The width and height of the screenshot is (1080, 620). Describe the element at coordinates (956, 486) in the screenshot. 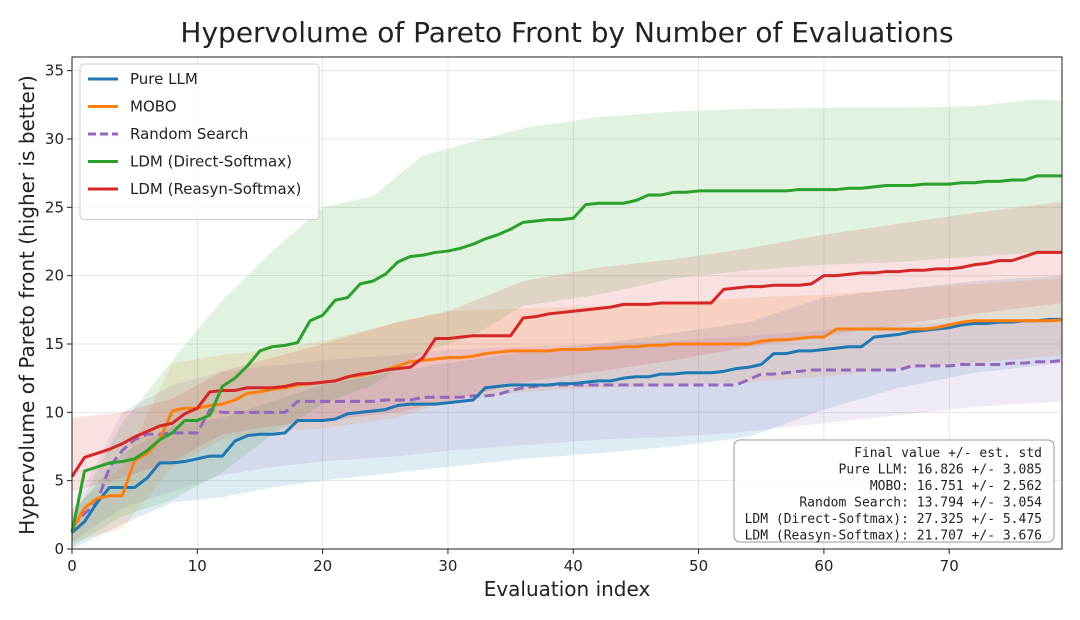

I see `annotation-line: MOBO: 16.751 +/- 2.562` at that location.